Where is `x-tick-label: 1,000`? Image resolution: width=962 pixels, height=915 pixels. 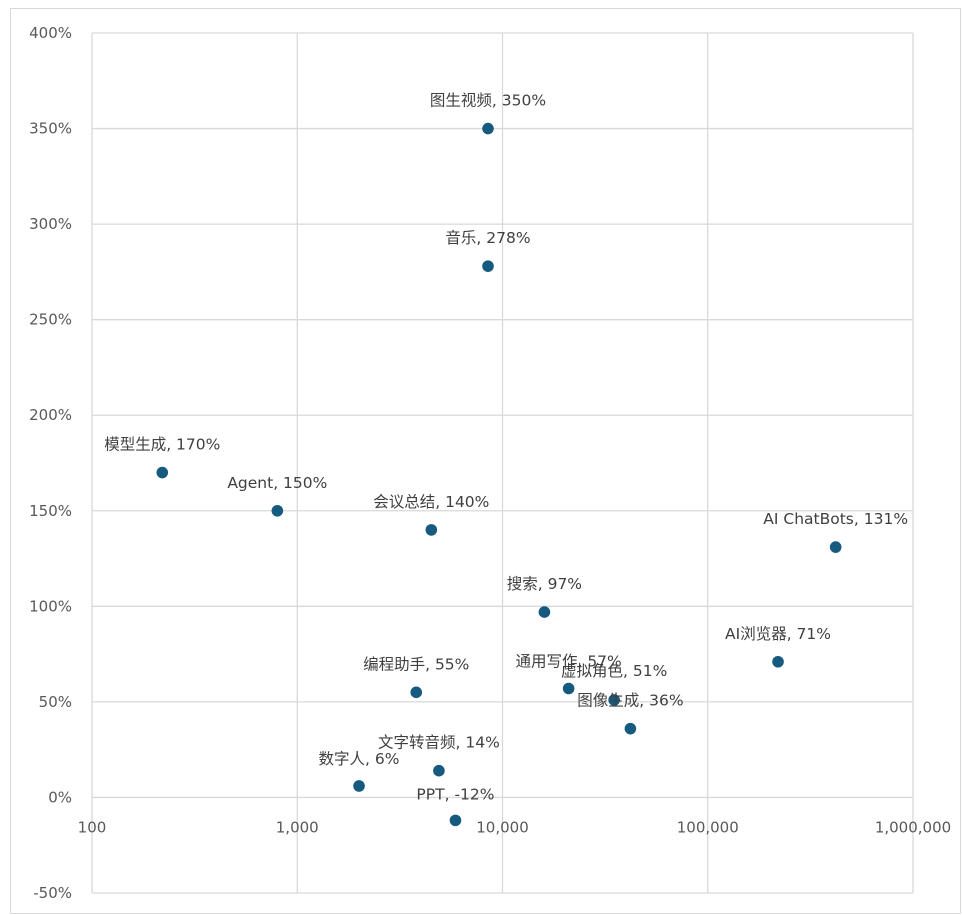 x-tick-label: 1,000 is located at coordinates (297, 827).